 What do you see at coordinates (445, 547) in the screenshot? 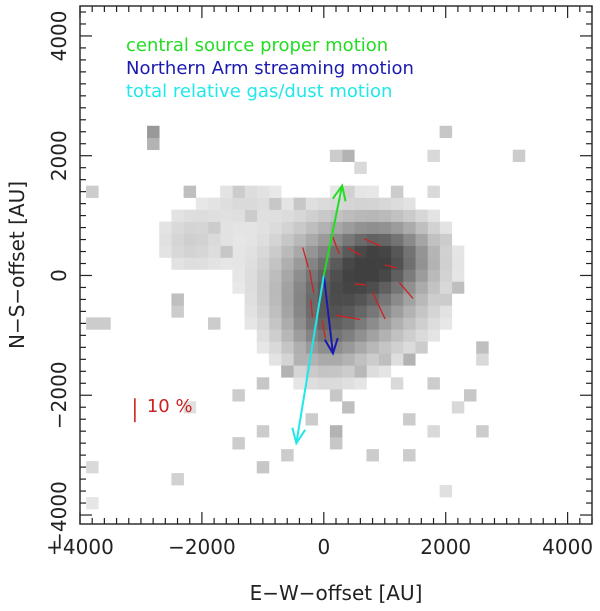
I see `x-tick-label-3: 2000` at bounding box center [445, 547].